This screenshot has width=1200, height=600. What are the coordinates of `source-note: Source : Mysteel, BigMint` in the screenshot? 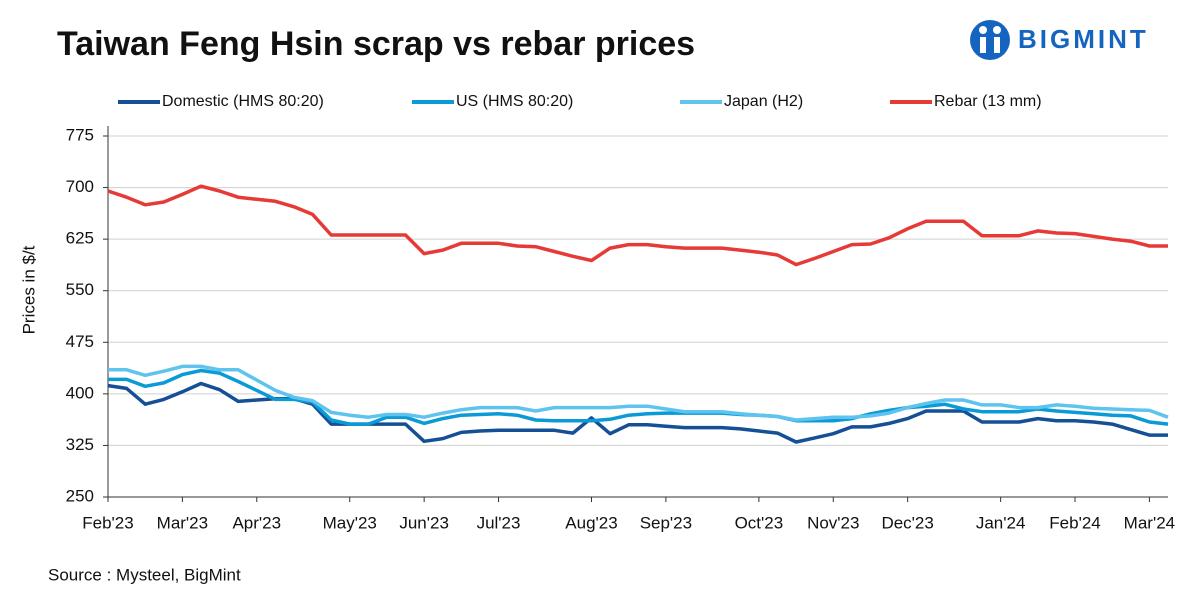 It's located at (144, 574).